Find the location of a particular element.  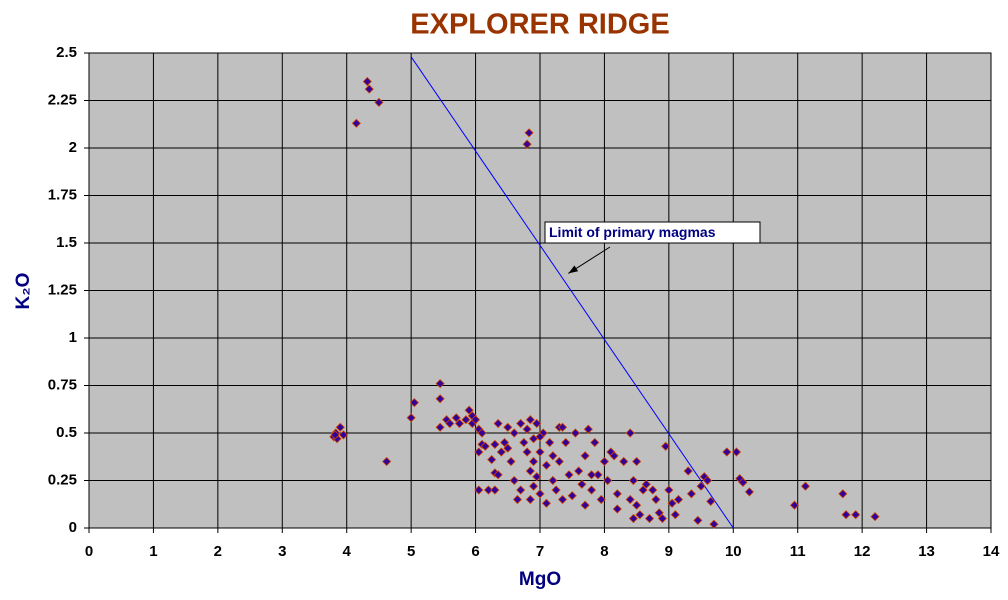

x-tick-label: 5 is located at coordinates (411, 551).